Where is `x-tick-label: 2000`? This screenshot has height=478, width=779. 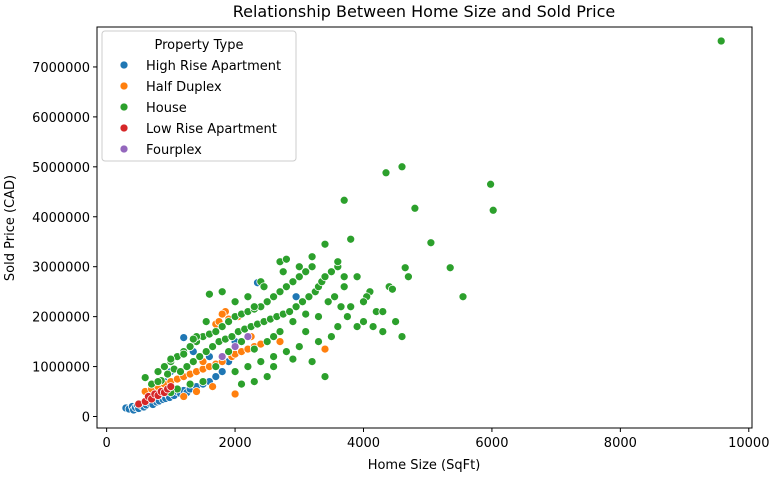
x-tick-label: 2000 is located at coordinates (235, 443).